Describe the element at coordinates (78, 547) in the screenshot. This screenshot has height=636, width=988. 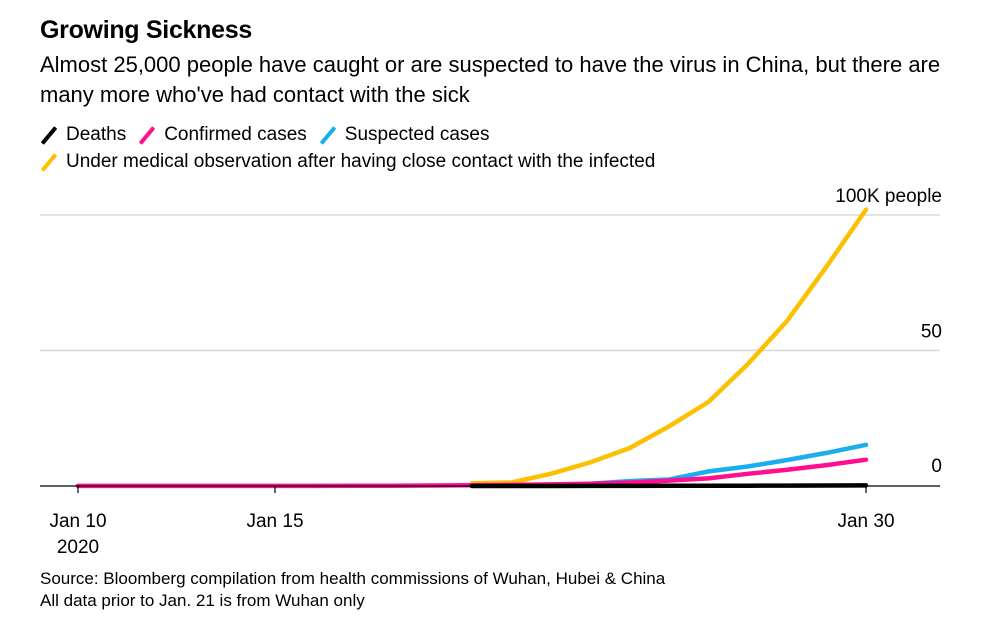
I see `x-tick-sublabel: 2020` at that location.